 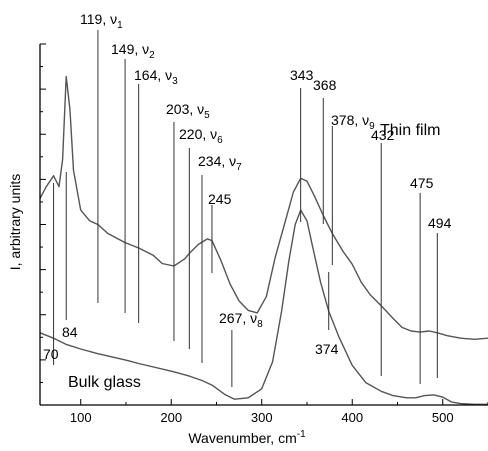 What do you see at coordinates (383, 135) in the screenshot?
I see `peak-label-432: 432` at bounding box center [383, 135].